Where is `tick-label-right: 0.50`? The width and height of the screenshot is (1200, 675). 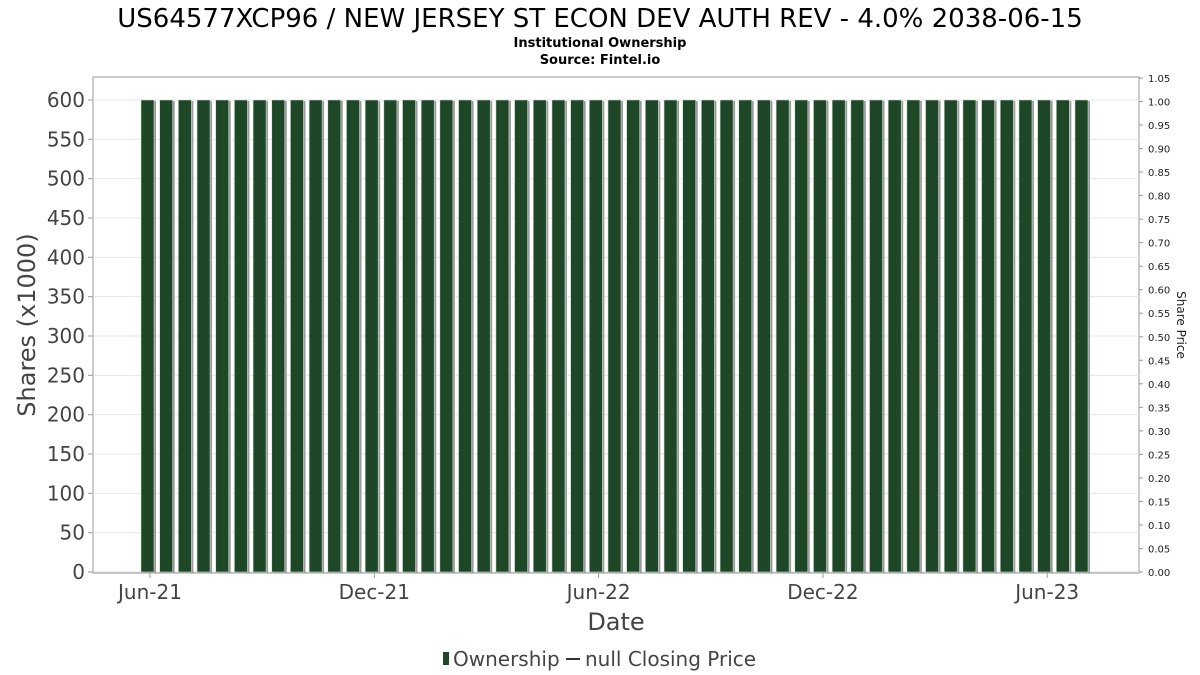
tick-label-right: 0.50 is located at coordinates (1159, 338).